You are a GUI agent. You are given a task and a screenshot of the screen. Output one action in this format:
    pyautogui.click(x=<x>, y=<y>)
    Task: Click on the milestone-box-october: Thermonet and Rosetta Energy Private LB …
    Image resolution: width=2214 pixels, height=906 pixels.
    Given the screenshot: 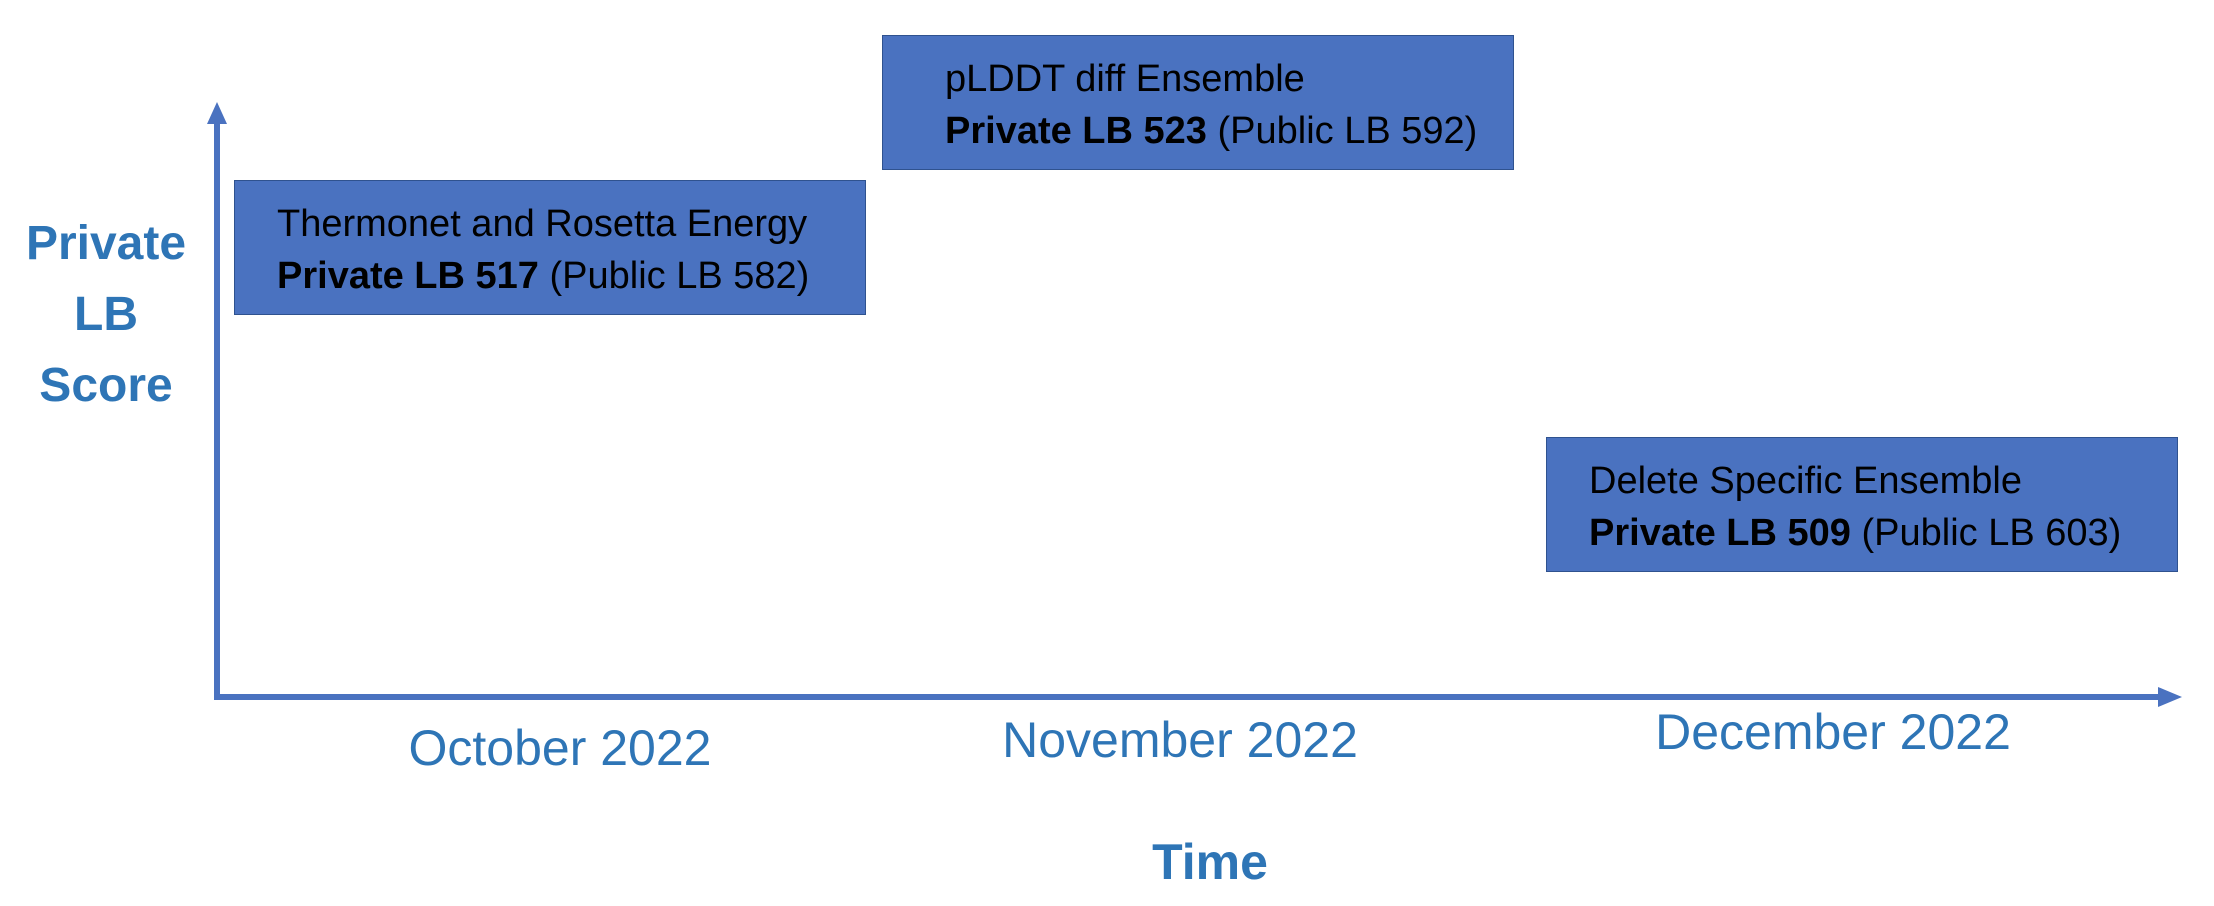 What is the action you would take?
    pyautogui.click(x=550, y=247)
    